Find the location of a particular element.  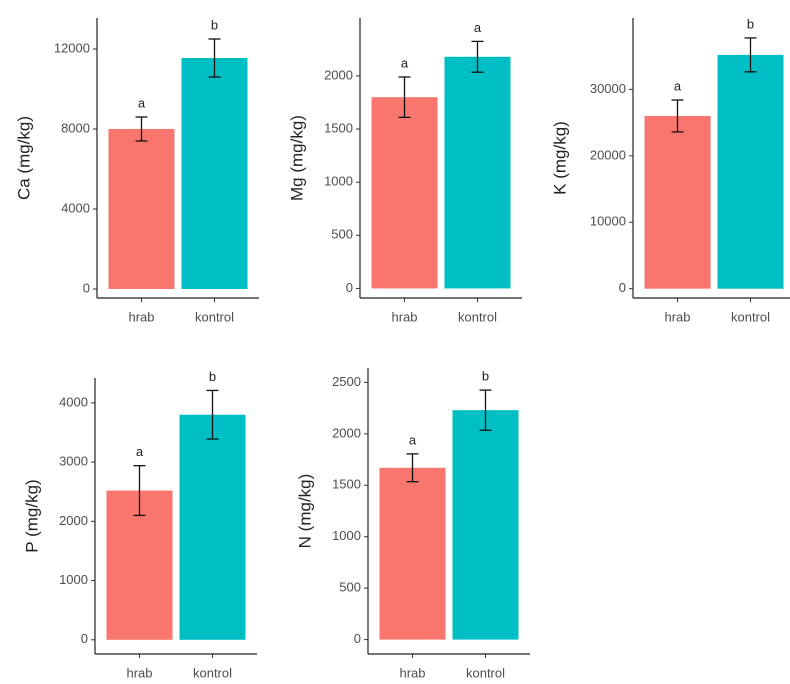

y-axis-label: P (mg/kg) is located at coordinates (31, 515).